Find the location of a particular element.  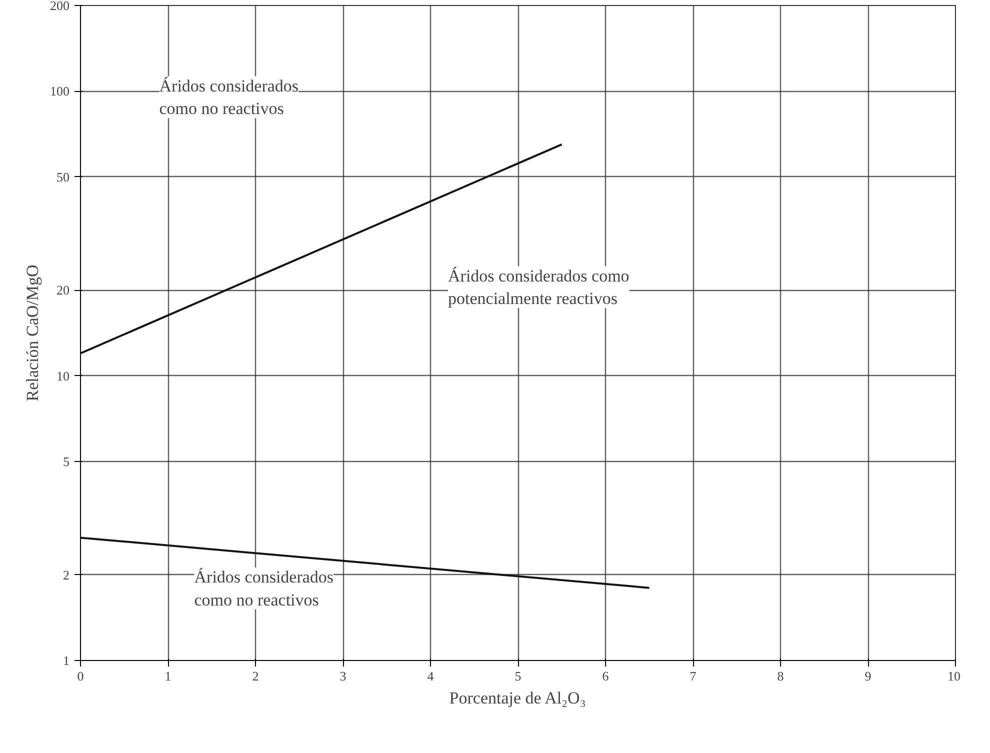

x-tick-label: 2 is located at coordinates (255, 676).